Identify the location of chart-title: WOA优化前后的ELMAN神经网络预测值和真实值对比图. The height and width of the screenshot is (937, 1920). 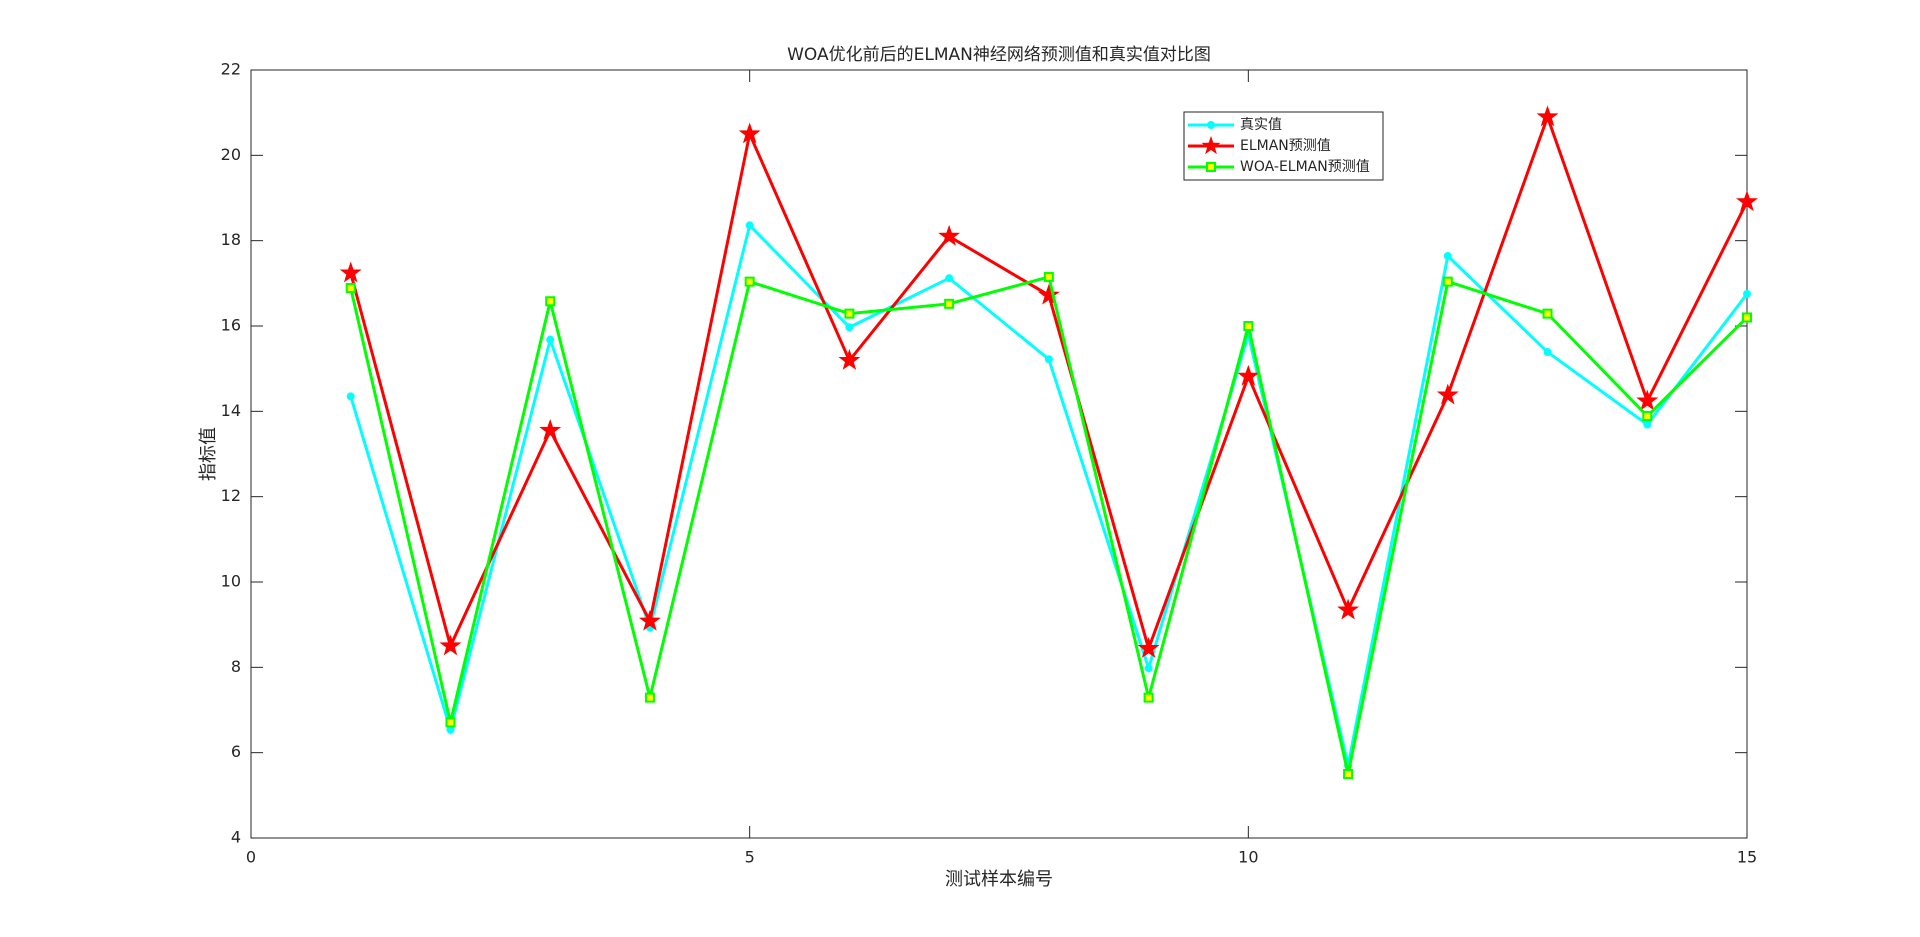
(999, 55).